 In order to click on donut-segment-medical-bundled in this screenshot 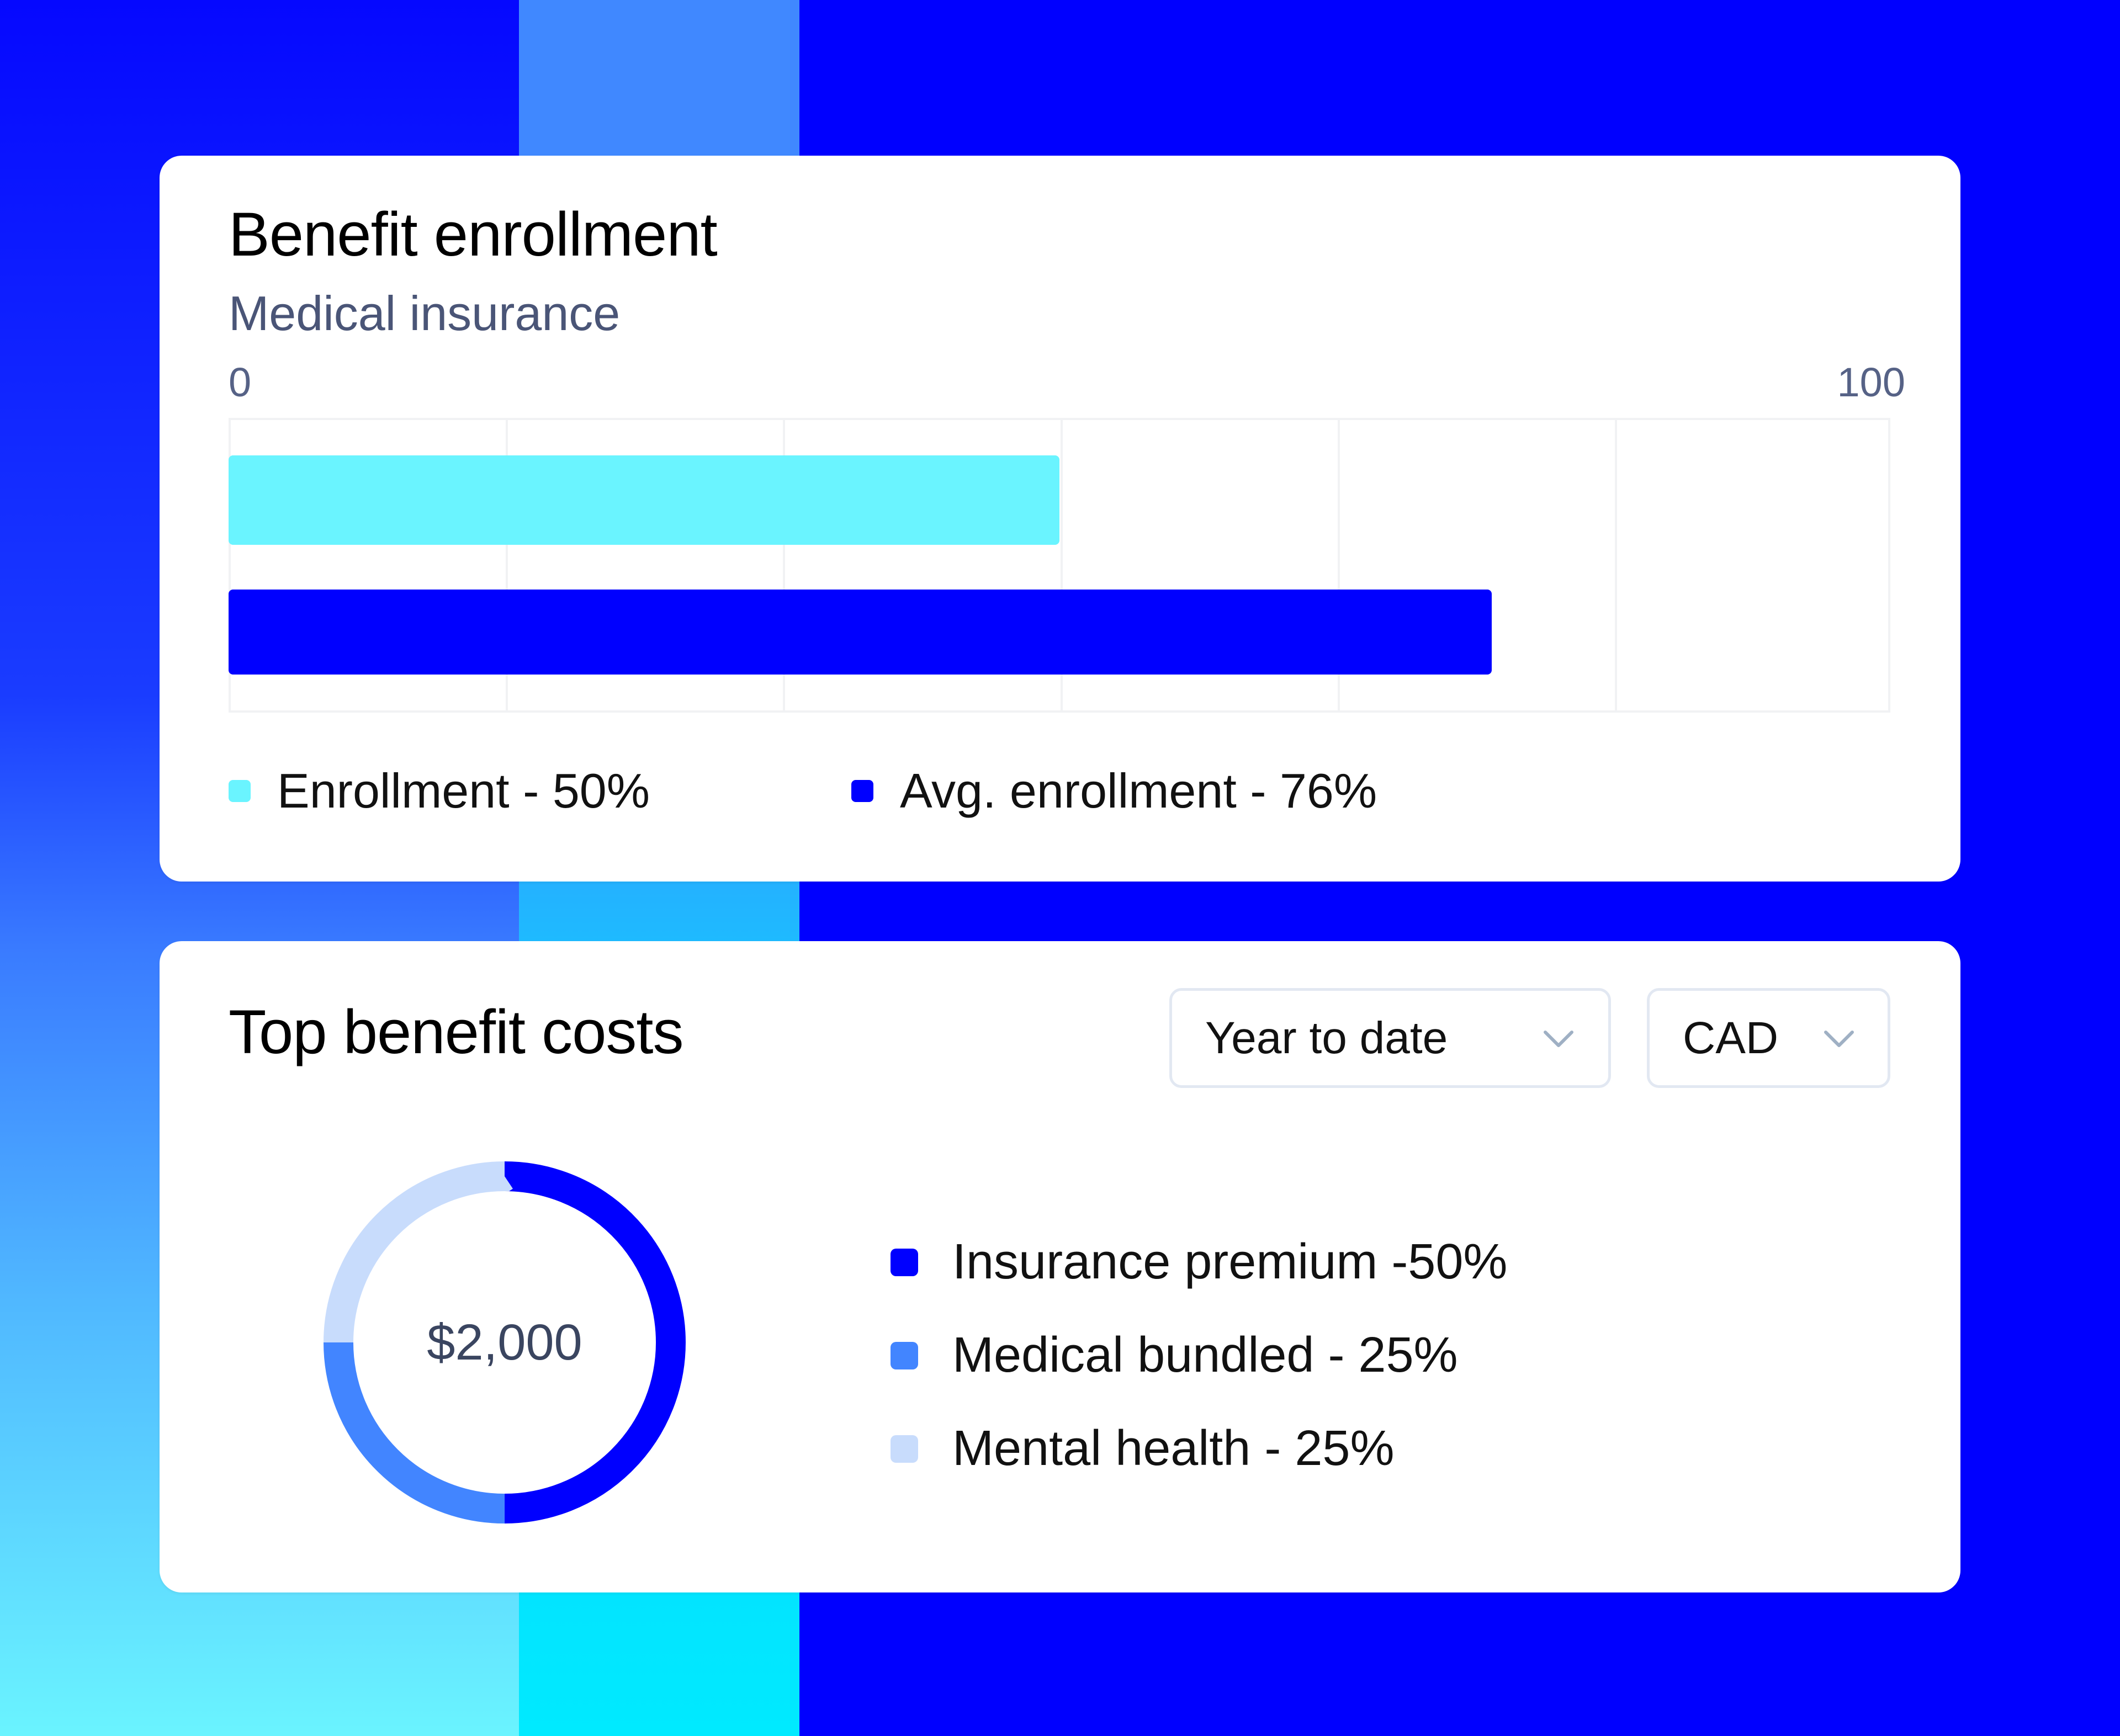, I will do `click(505, 1342)`.